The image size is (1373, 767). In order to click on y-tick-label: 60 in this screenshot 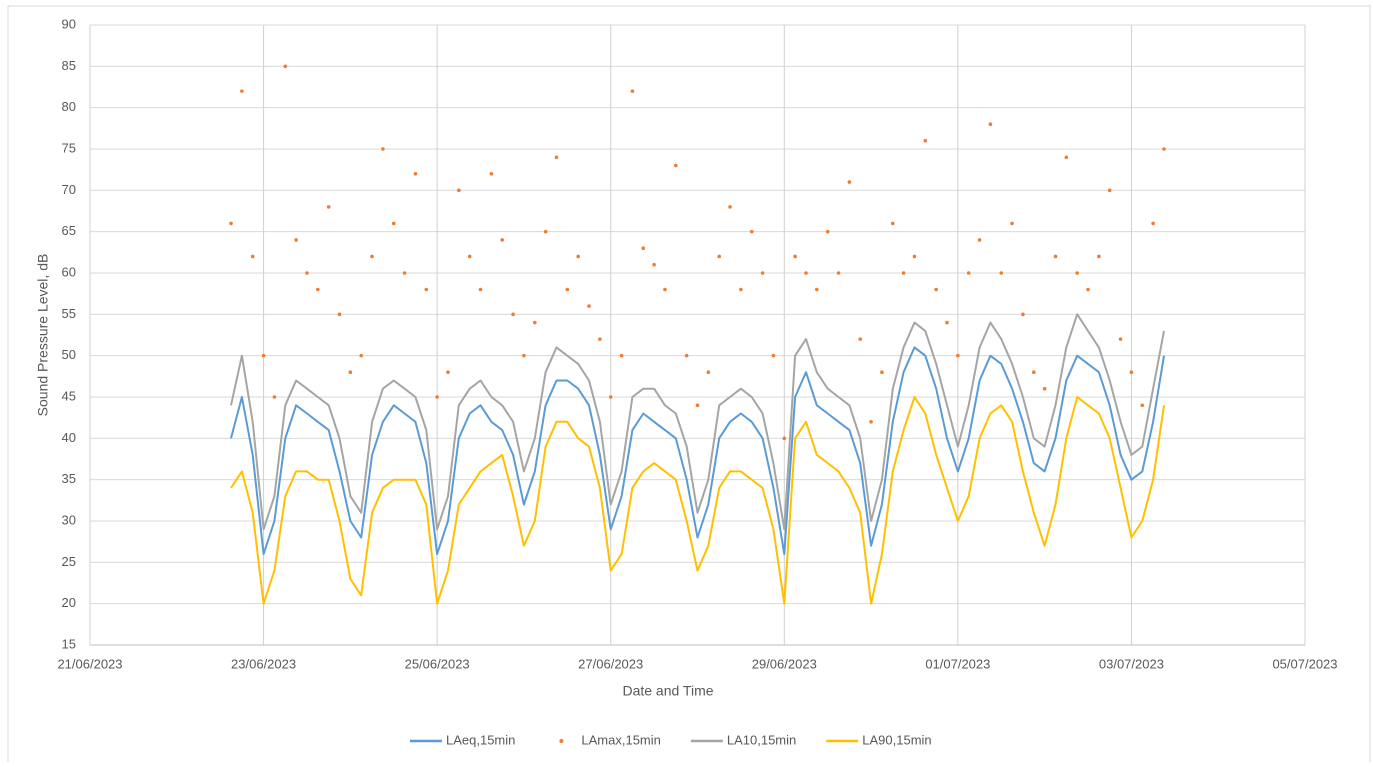, I will do `click(69, 271)`.